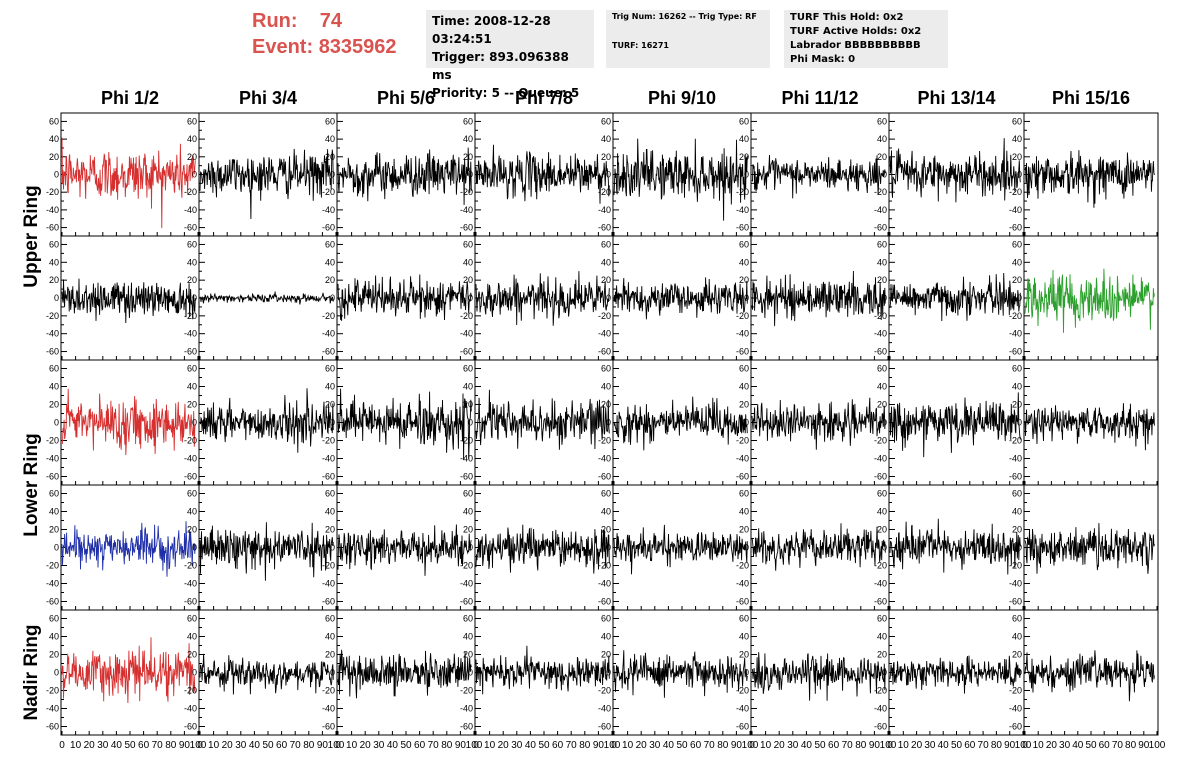 The width and height of the screenshot is (1196, 772). What do you see at coordinates (420, 745) in the screenshot?
I see `x-tick-label: 60` at bounding box center [420, 745].